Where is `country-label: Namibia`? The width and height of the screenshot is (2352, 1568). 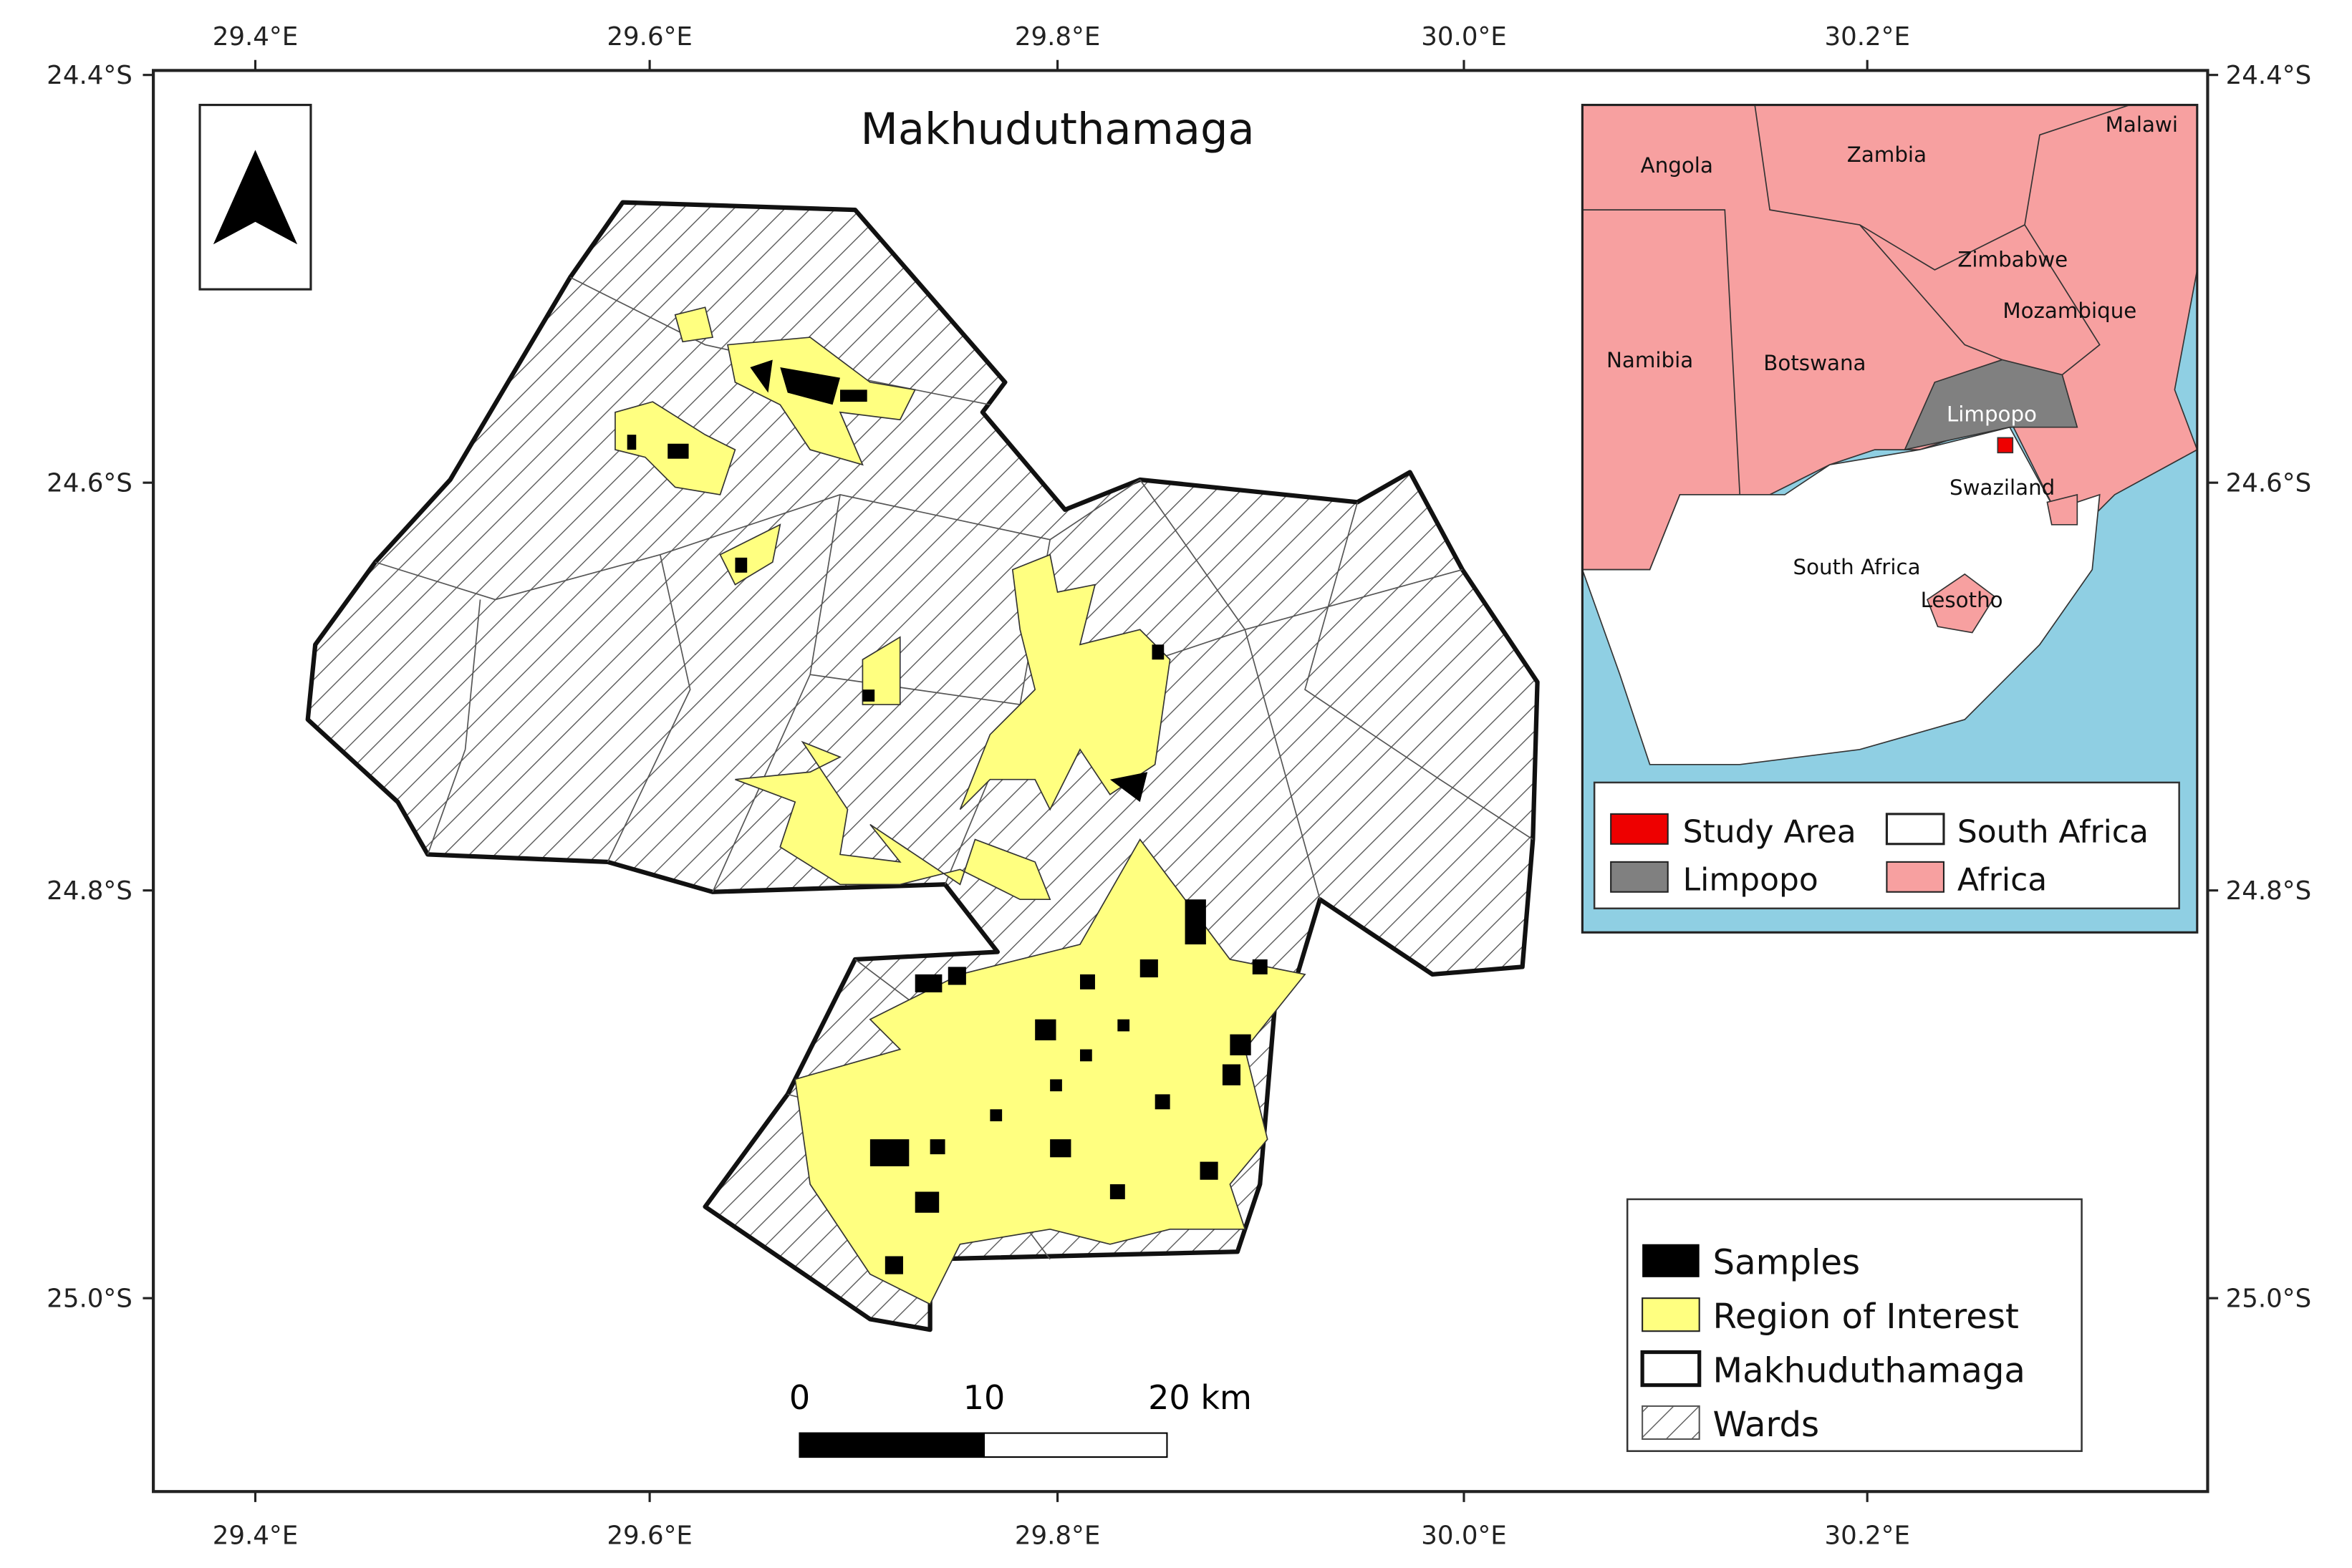 country-label: Namibia is located at coordinates (1649, 360).